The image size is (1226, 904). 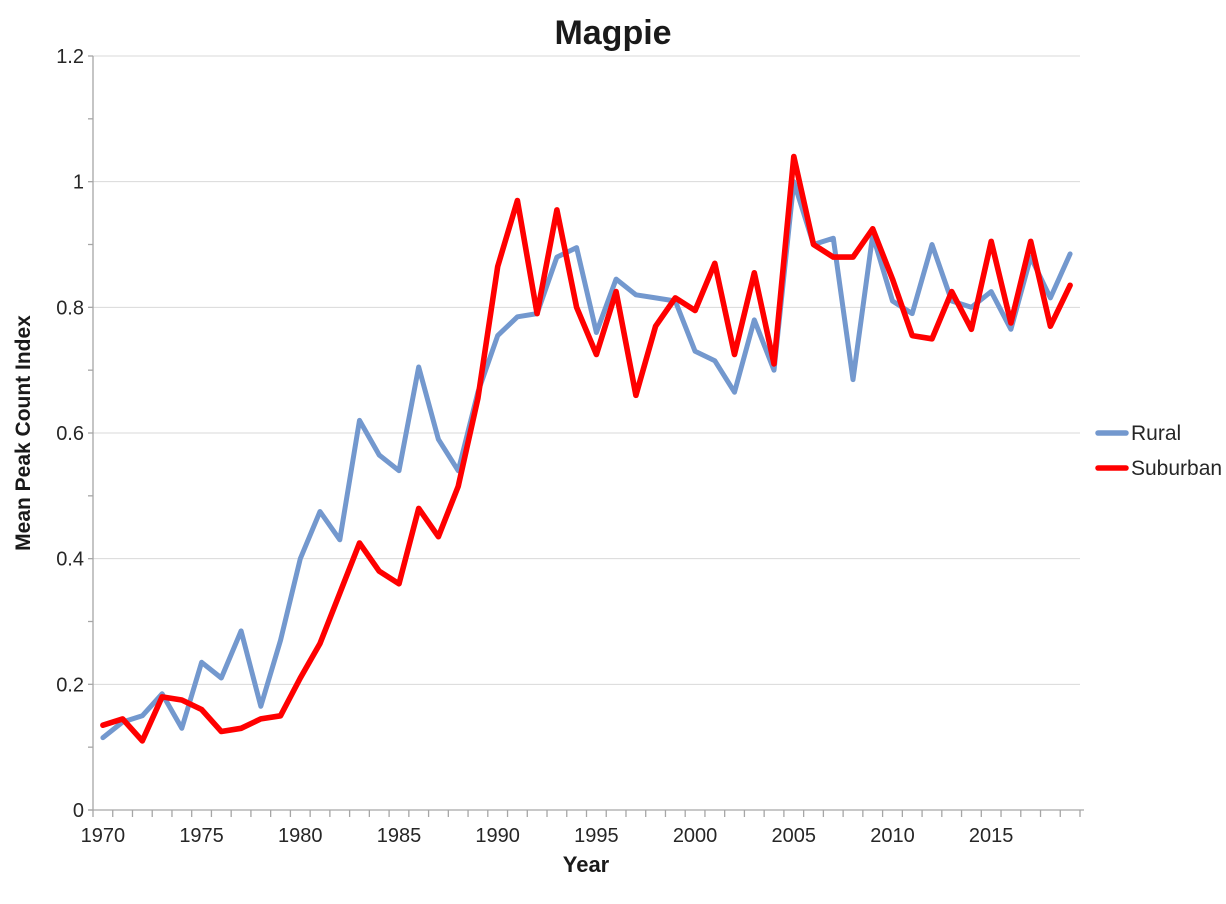 I want to click on legend-label-rural: Rural, so click(x=1156, y=433).